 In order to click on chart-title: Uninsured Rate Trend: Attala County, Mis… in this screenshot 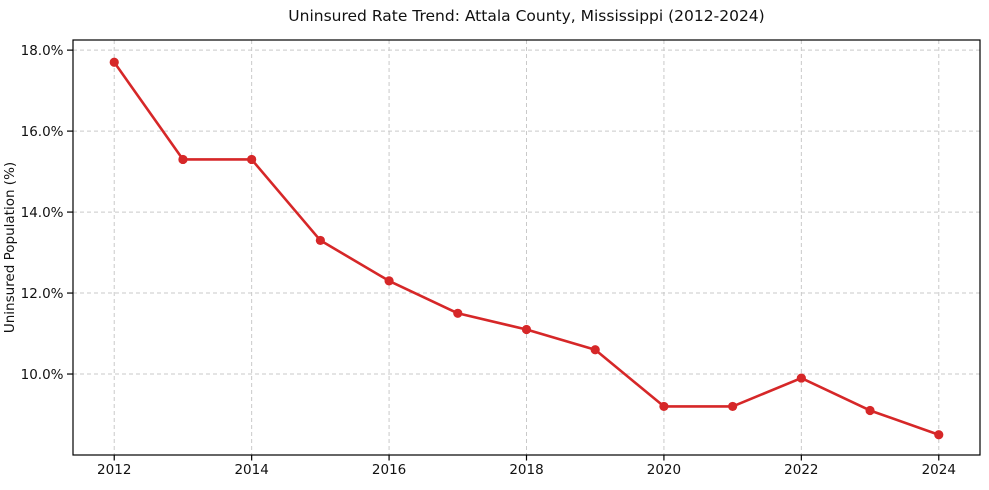, I will do `click(526, 16)`.